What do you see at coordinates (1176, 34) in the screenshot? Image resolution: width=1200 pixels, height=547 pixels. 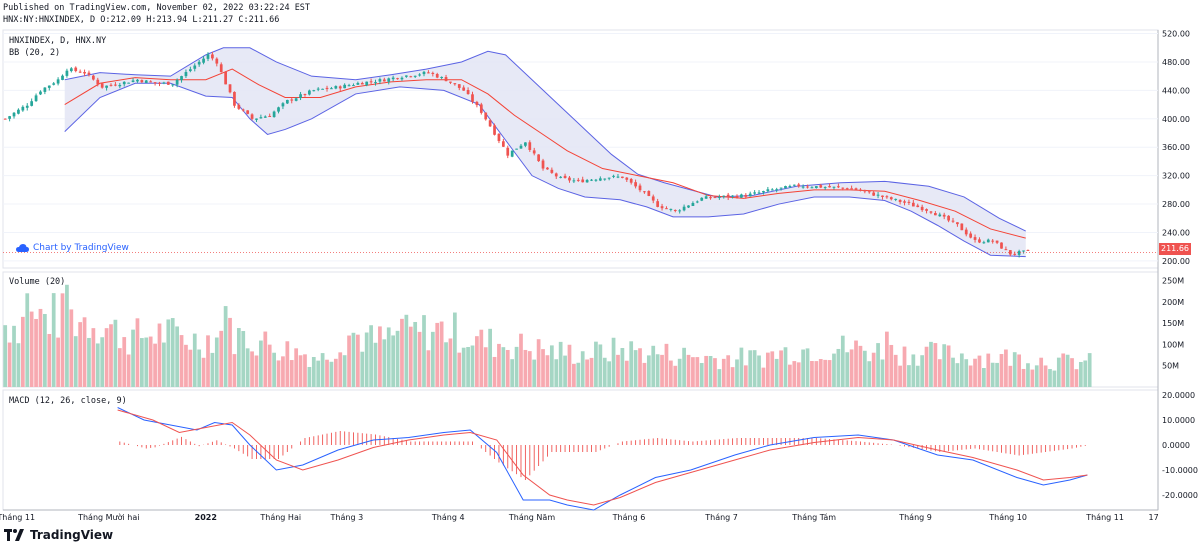 I see `price-tick-label: 520.00` at bounding box center [1176, 34].